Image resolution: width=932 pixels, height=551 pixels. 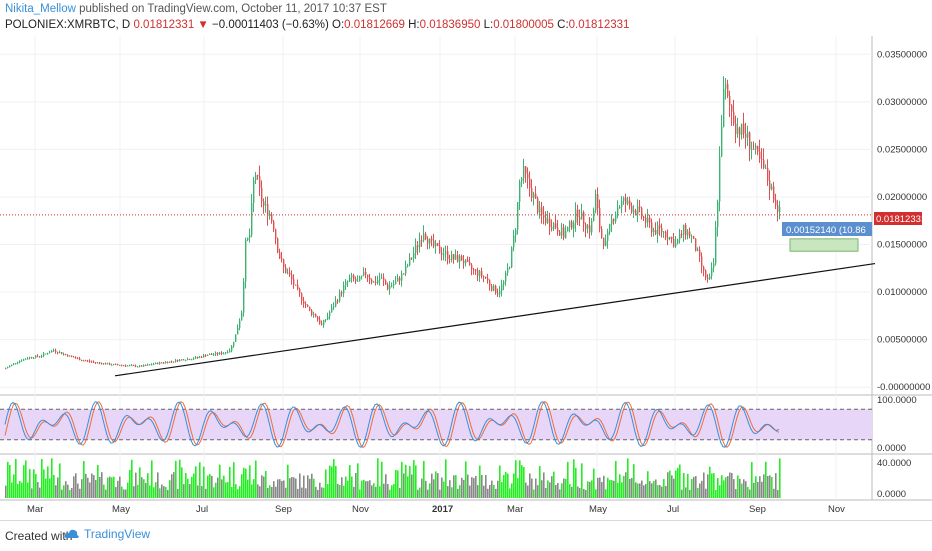 I want to click on measure-label-box, so click(x=827, y=229).